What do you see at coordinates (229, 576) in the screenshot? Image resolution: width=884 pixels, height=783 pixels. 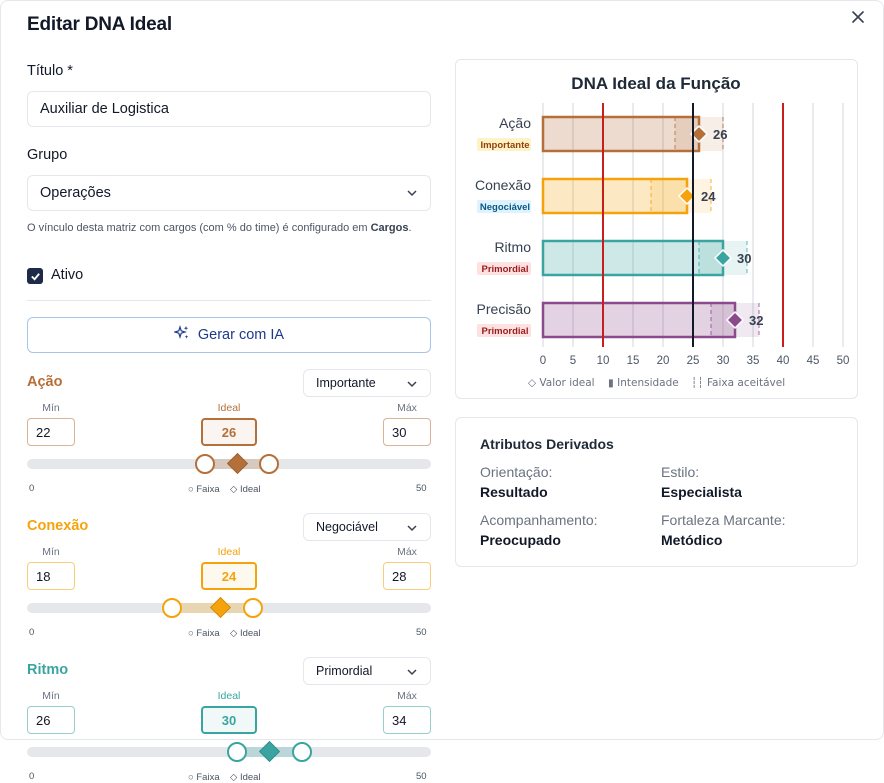 I see `ideal-input-conexao: 24` at bounding box center [229, 576].